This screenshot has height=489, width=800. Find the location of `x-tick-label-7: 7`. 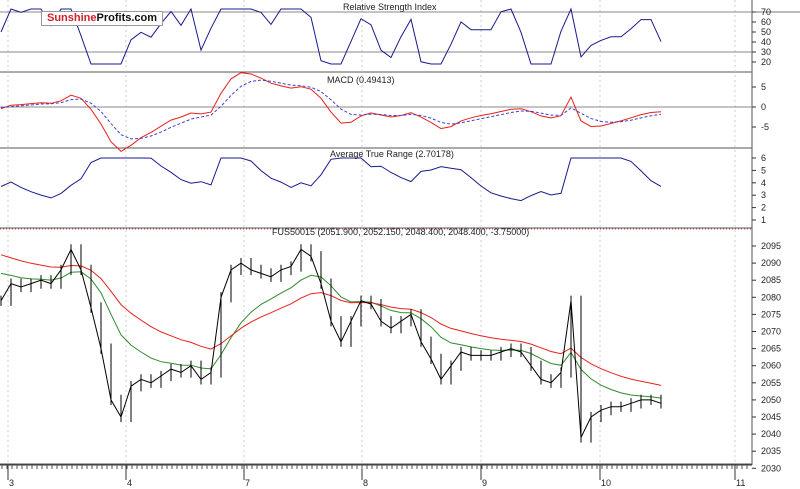

x-tick-label-7: 7 is located at coordinates (247, 483).